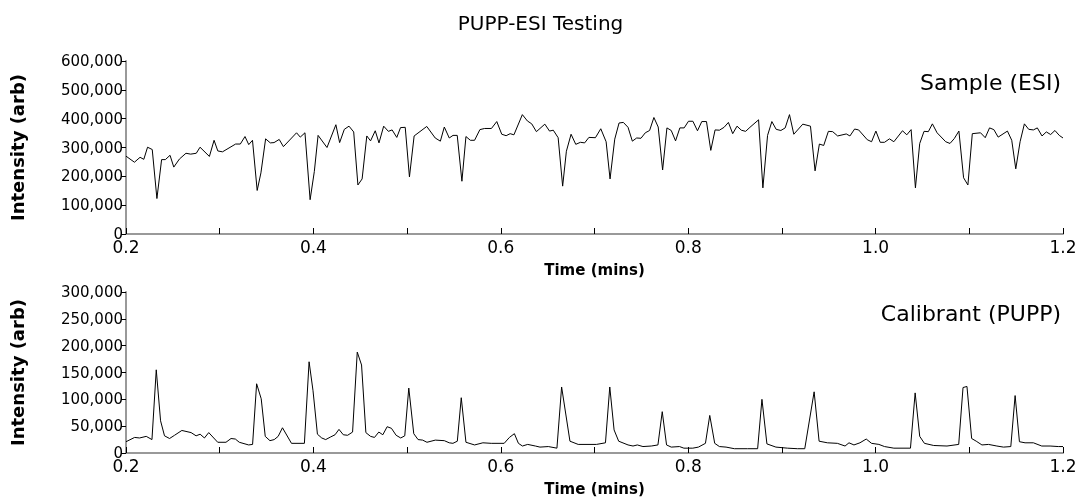 Image resolution: width=1081 pixels, height=501 pixels. What do you see at coordinates (991, 82) in the screenshot?
I see `annotation: Sample (ESI)` at bounding box center [991, 82].